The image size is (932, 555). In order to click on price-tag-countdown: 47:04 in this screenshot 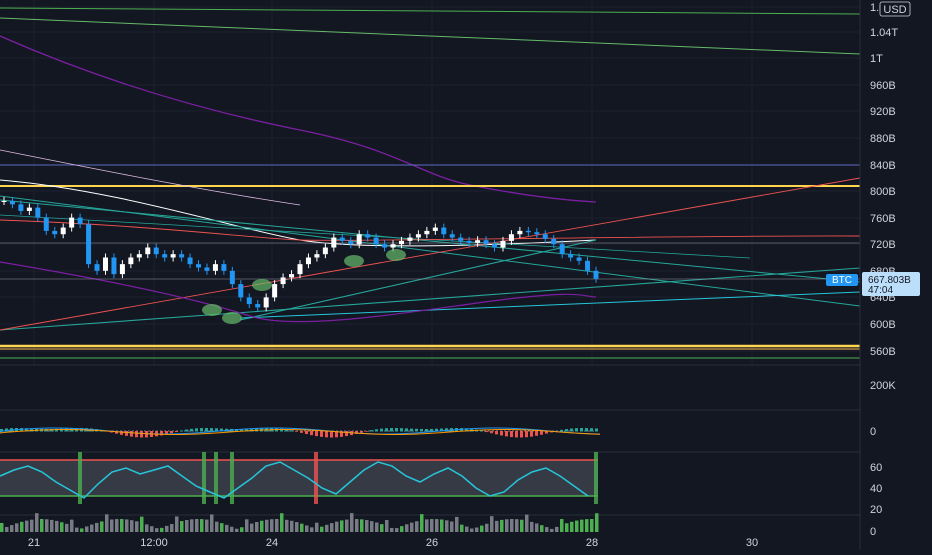, I will do `click(880, 290)`.